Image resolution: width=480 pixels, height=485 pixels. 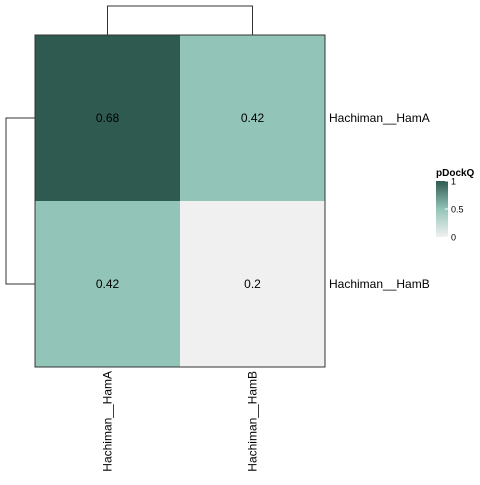 I want to click on heatmap-cell-r1-c1, so click(x=107, y=118).